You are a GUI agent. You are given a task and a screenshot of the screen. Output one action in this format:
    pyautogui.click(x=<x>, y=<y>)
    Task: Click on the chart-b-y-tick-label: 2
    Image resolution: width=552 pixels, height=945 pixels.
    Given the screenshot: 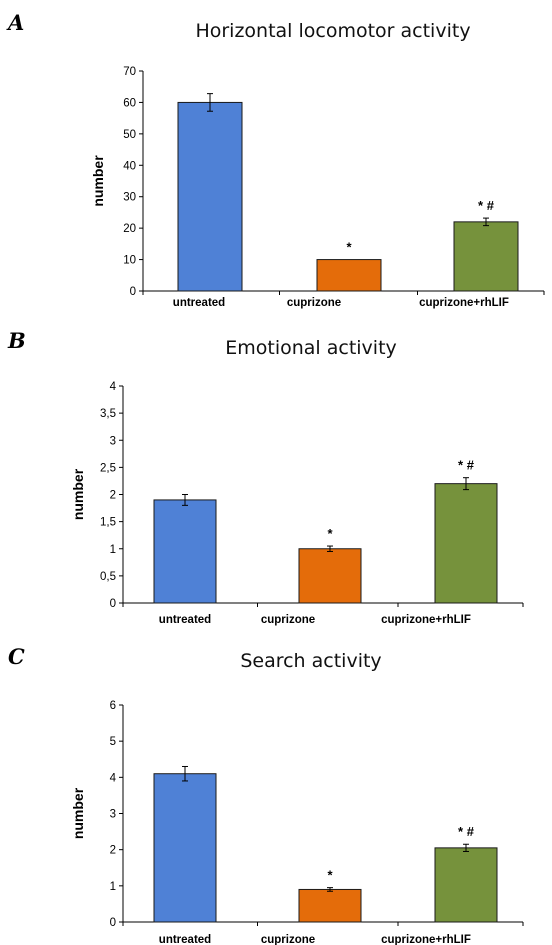 What is the action you would take?
    pyautogui.click(x=113, y=496)
    